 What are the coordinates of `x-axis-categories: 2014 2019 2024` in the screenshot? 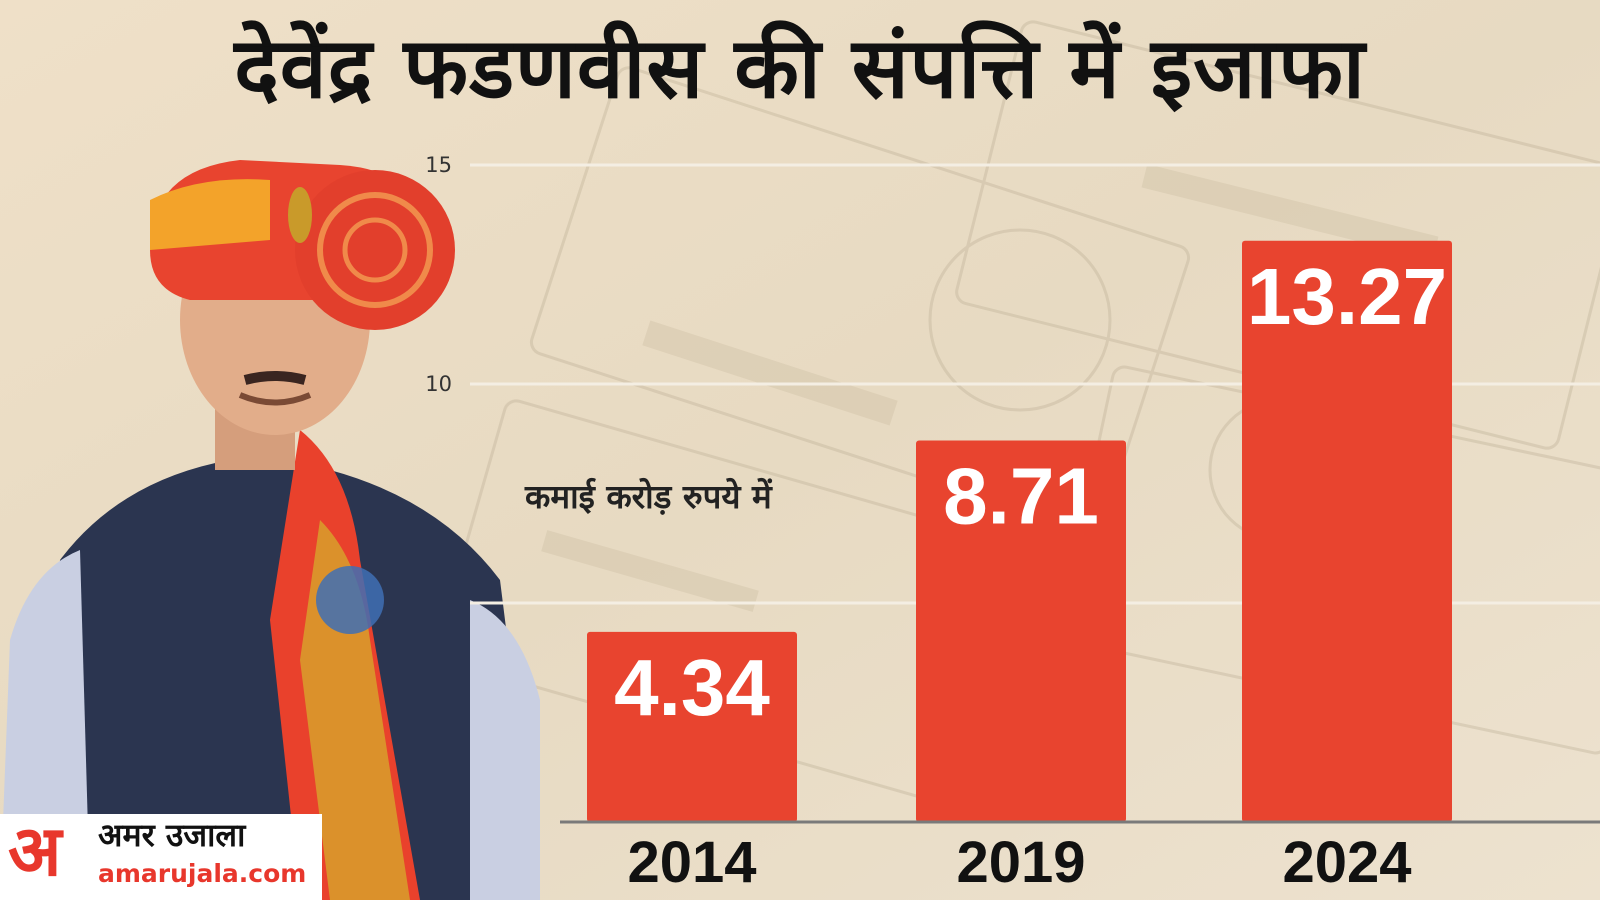 It's located at (1019, 862).